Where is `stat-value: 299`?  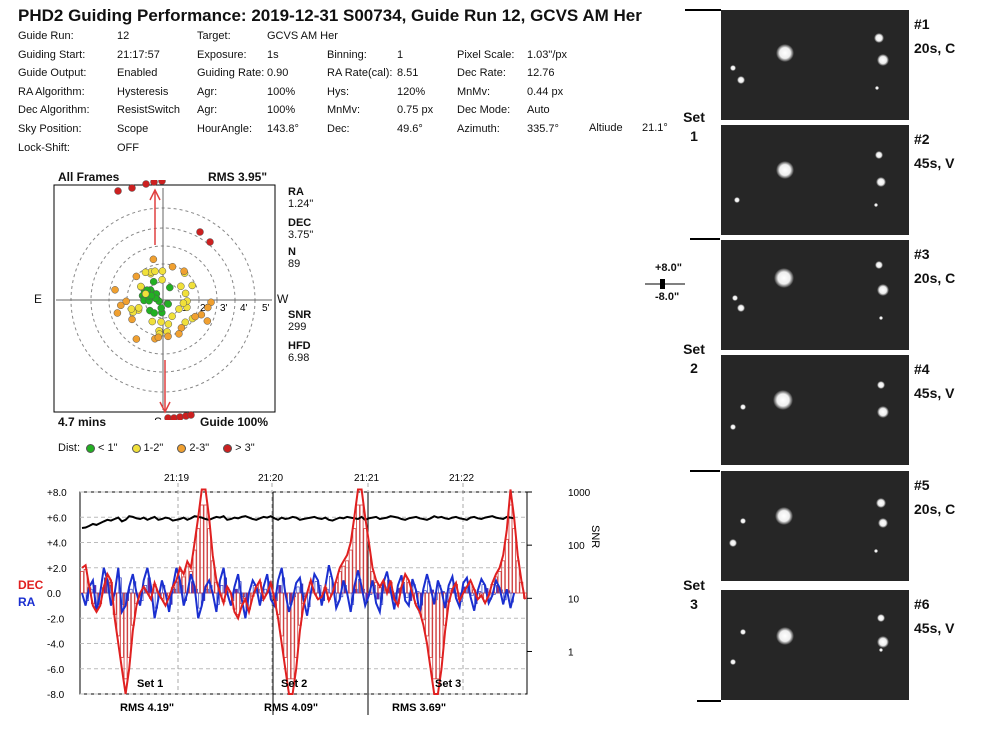 stat-value: 299 is located at coordinates (297, 327).